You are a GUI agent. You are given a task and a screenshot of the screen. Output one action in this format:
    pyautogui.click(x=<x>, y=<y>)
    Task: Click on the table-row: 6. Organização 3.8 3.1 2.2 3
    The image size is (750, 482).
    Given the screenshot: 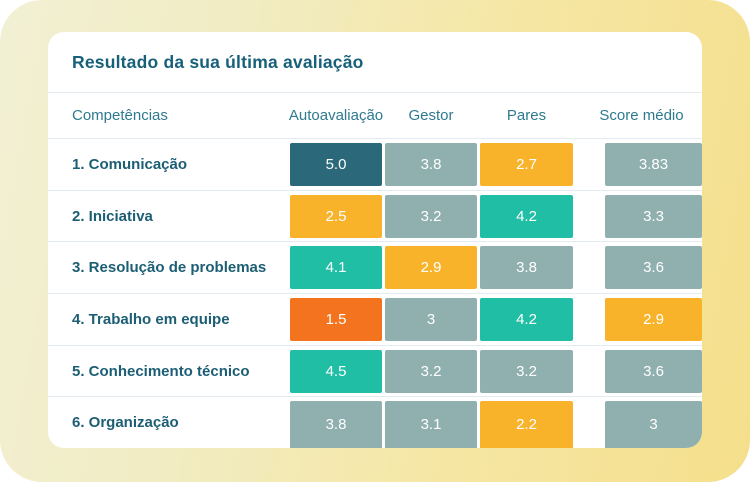 What is the action you would take?
    pyautogui.click(x=375, y=422)
    